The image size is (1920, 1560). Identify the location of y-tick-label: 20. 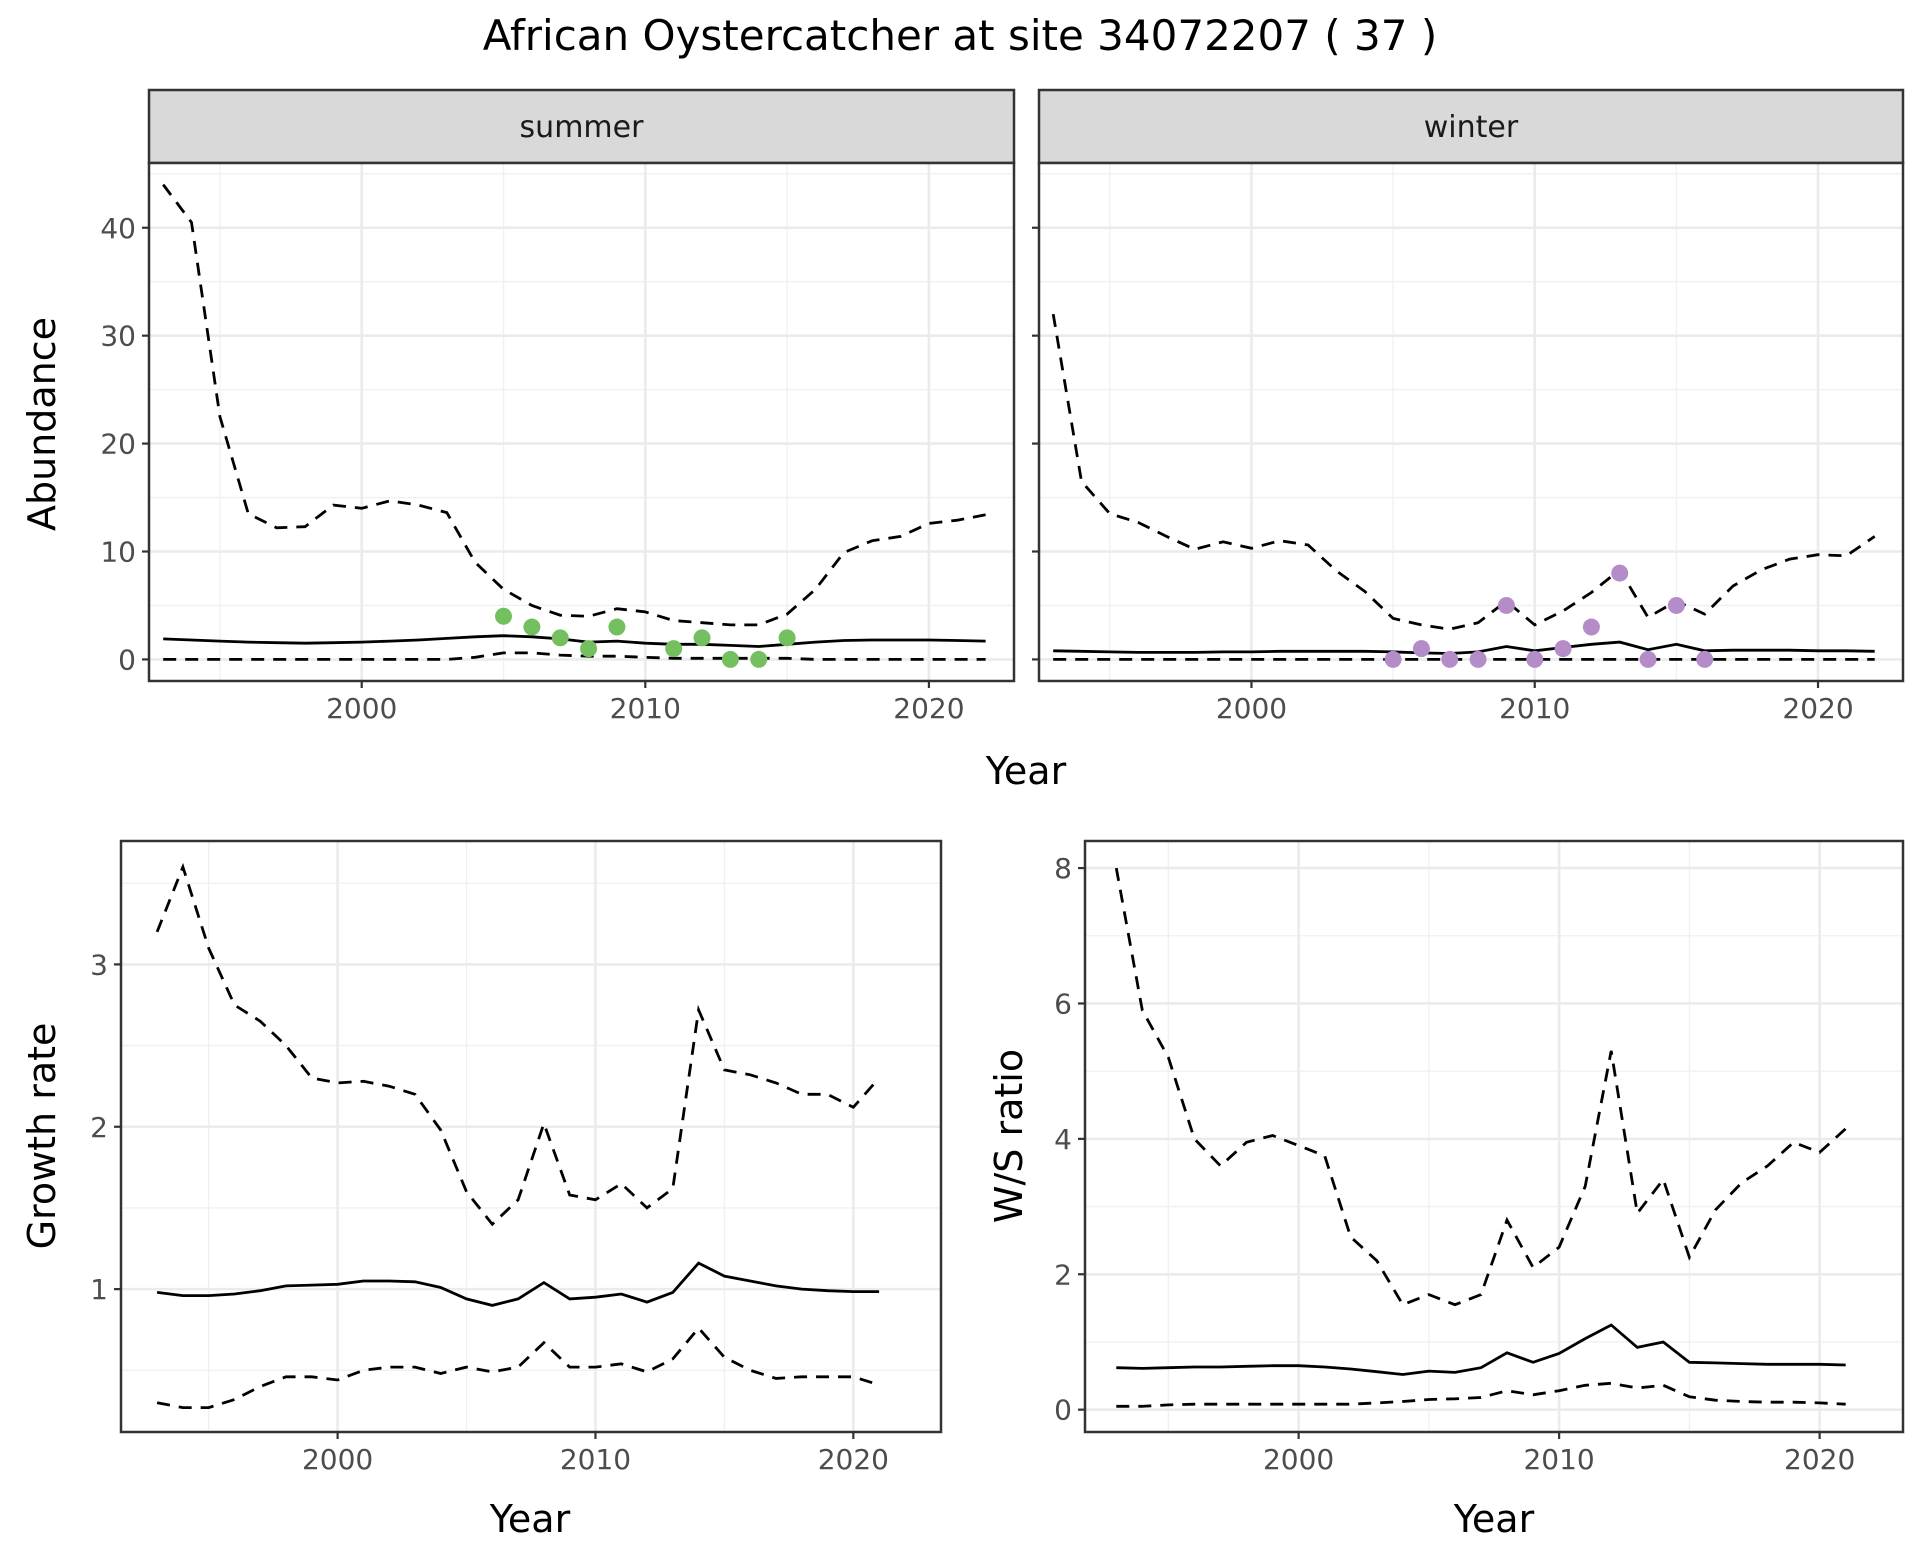
(118, 444).